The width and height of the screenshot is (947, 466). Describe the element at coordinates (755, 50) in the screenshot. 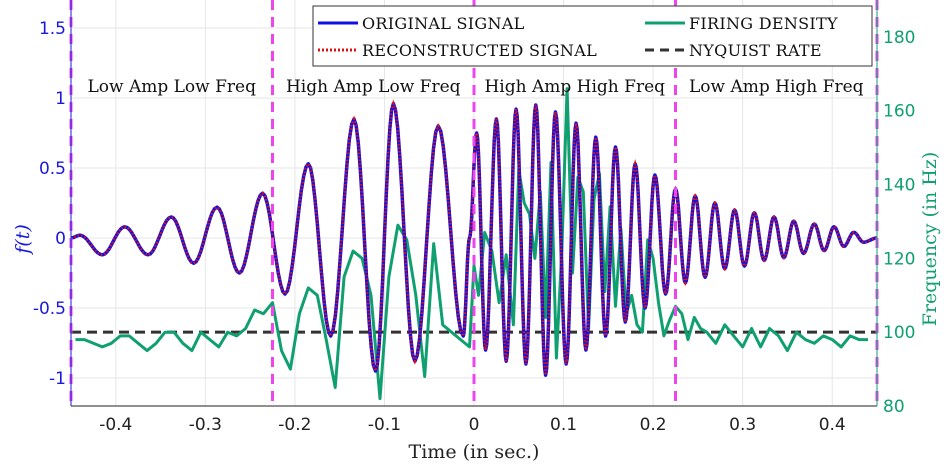

I see `legend-label-nyquist: NYQUIST RATE` at that location.